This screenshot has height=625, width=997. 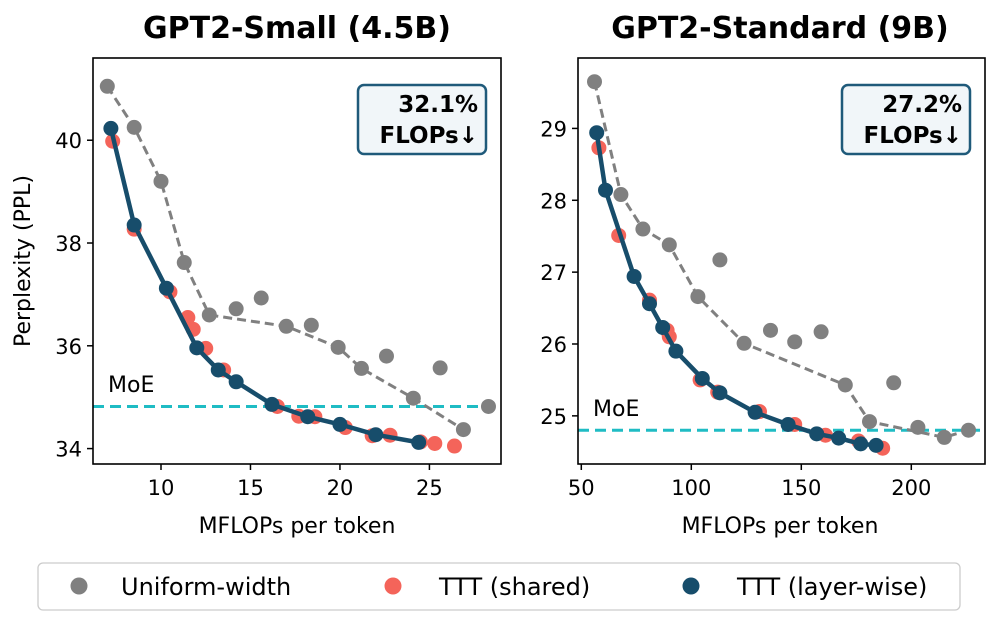 I want to click on badge-percent: 32.1%, so click(x=438, y=105).